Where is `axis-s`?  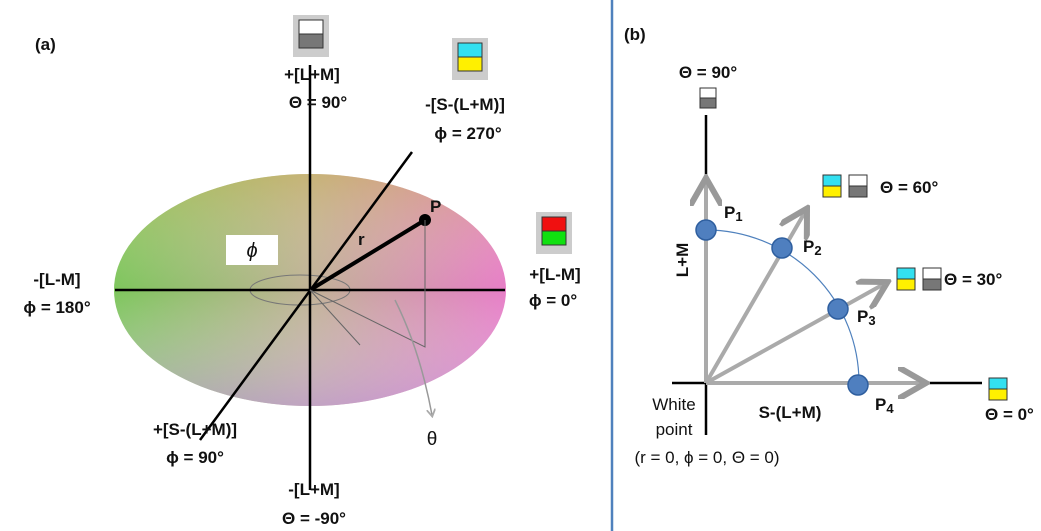 axis-s is located at coordinates (306, 296).